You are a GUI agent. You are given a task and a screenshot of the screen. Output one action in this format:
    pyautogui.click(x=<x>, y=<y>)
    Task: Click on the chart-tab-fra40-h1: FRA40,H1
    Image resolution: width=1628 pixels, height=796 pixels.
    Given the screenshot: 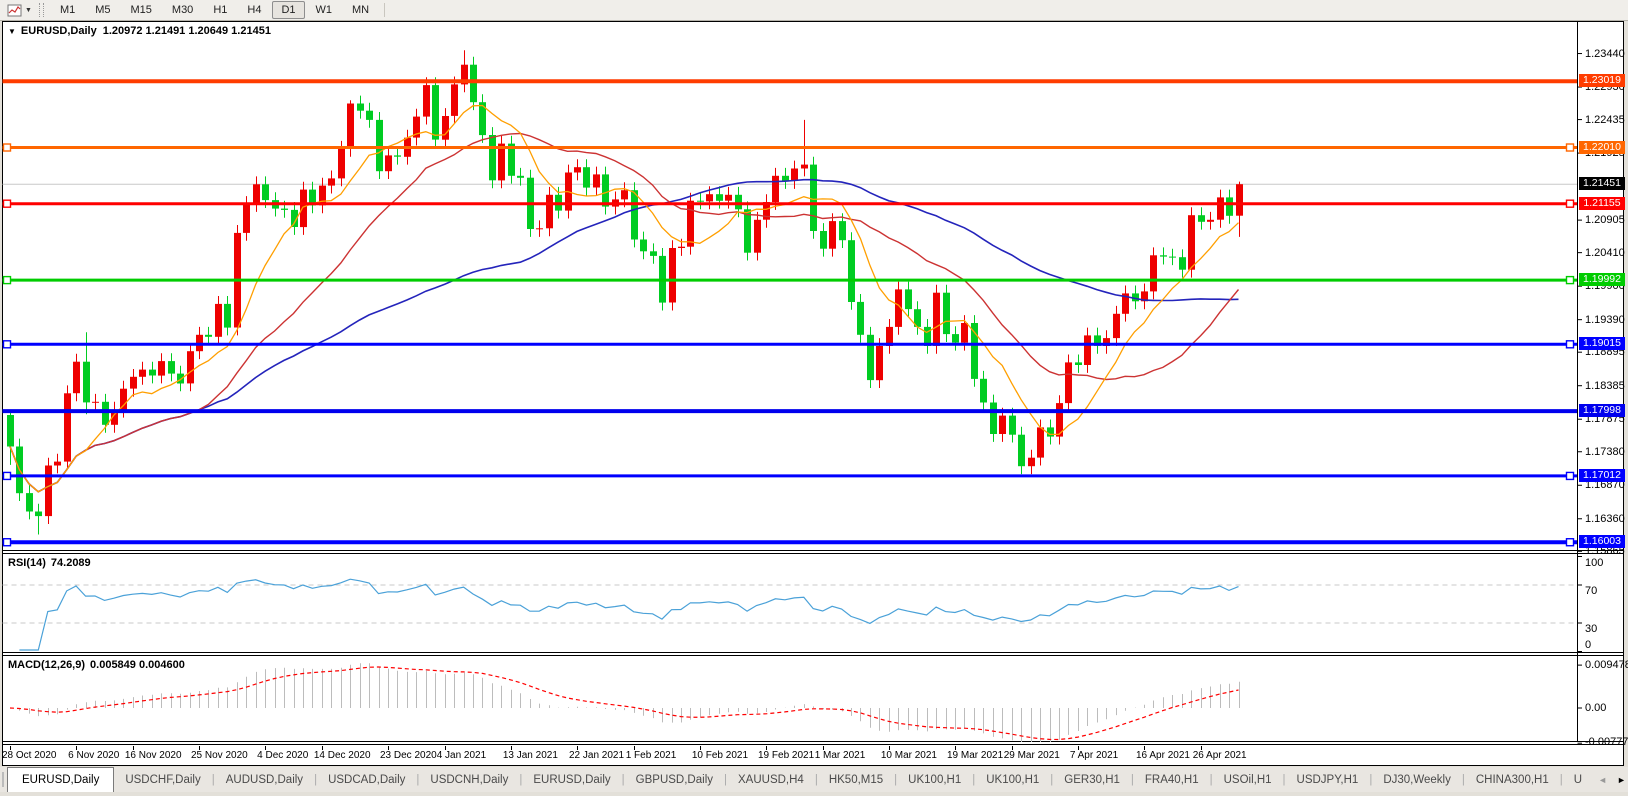 What is the action you would take?
    pyautogui.click(x=1171, y=779)
    